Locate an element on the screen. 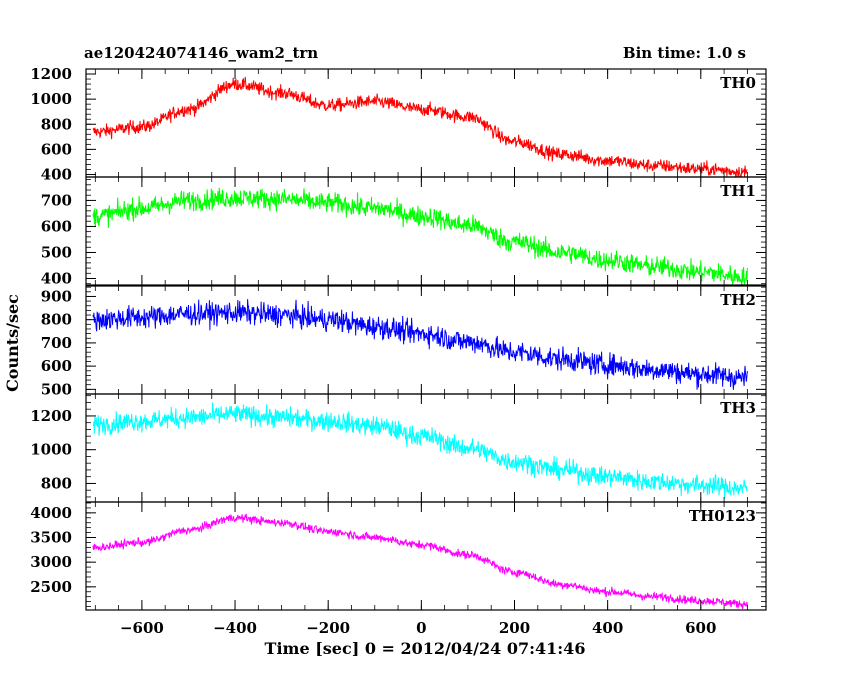 The image size is (850, 680). panel-th2: 500 600 700 800 900 TH2 is located at coordinates (404, 341).